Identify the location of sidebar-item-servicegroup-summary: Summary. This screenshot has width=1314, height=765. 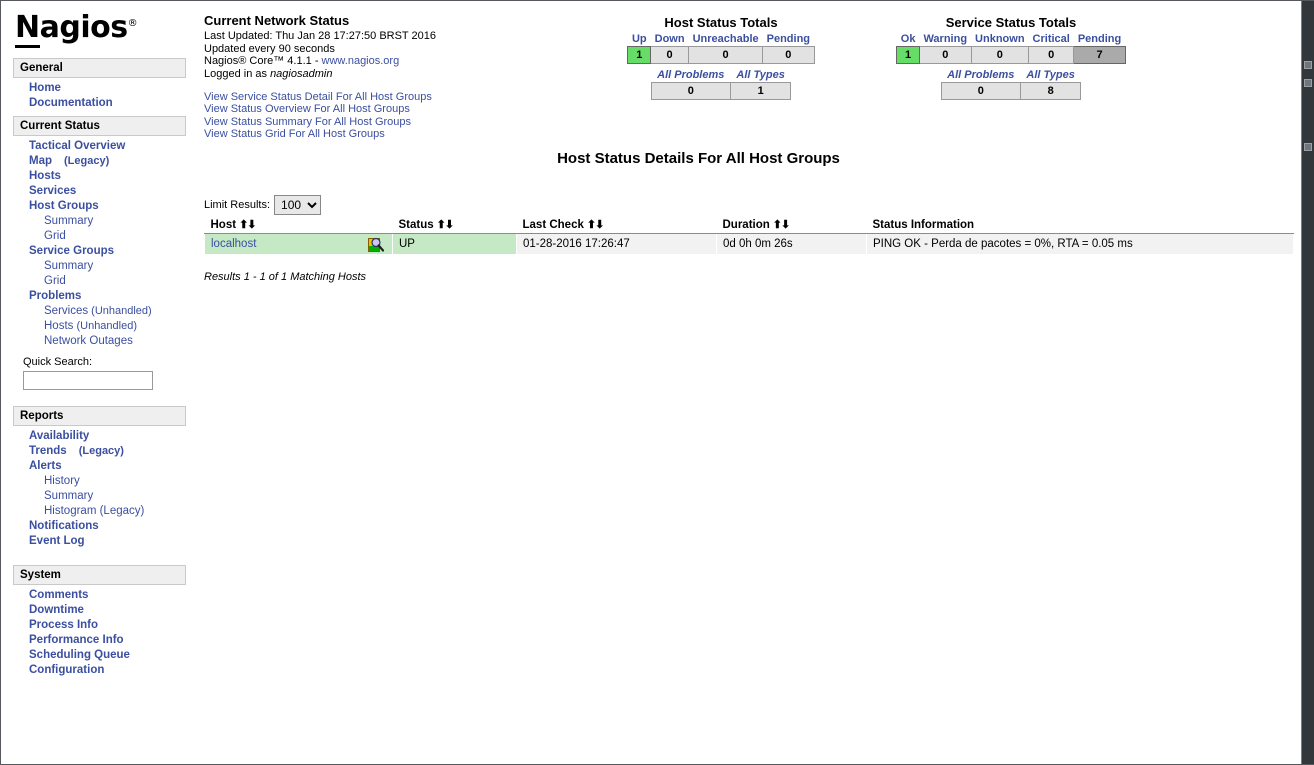
(98, 266).